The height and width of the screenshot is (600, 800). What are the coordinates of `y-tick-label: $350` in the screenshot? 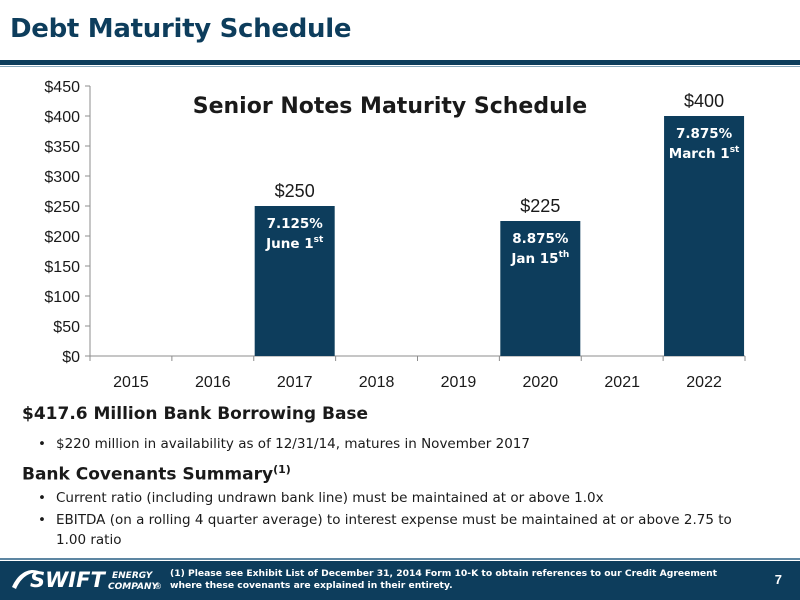 It's located at (62, 147).